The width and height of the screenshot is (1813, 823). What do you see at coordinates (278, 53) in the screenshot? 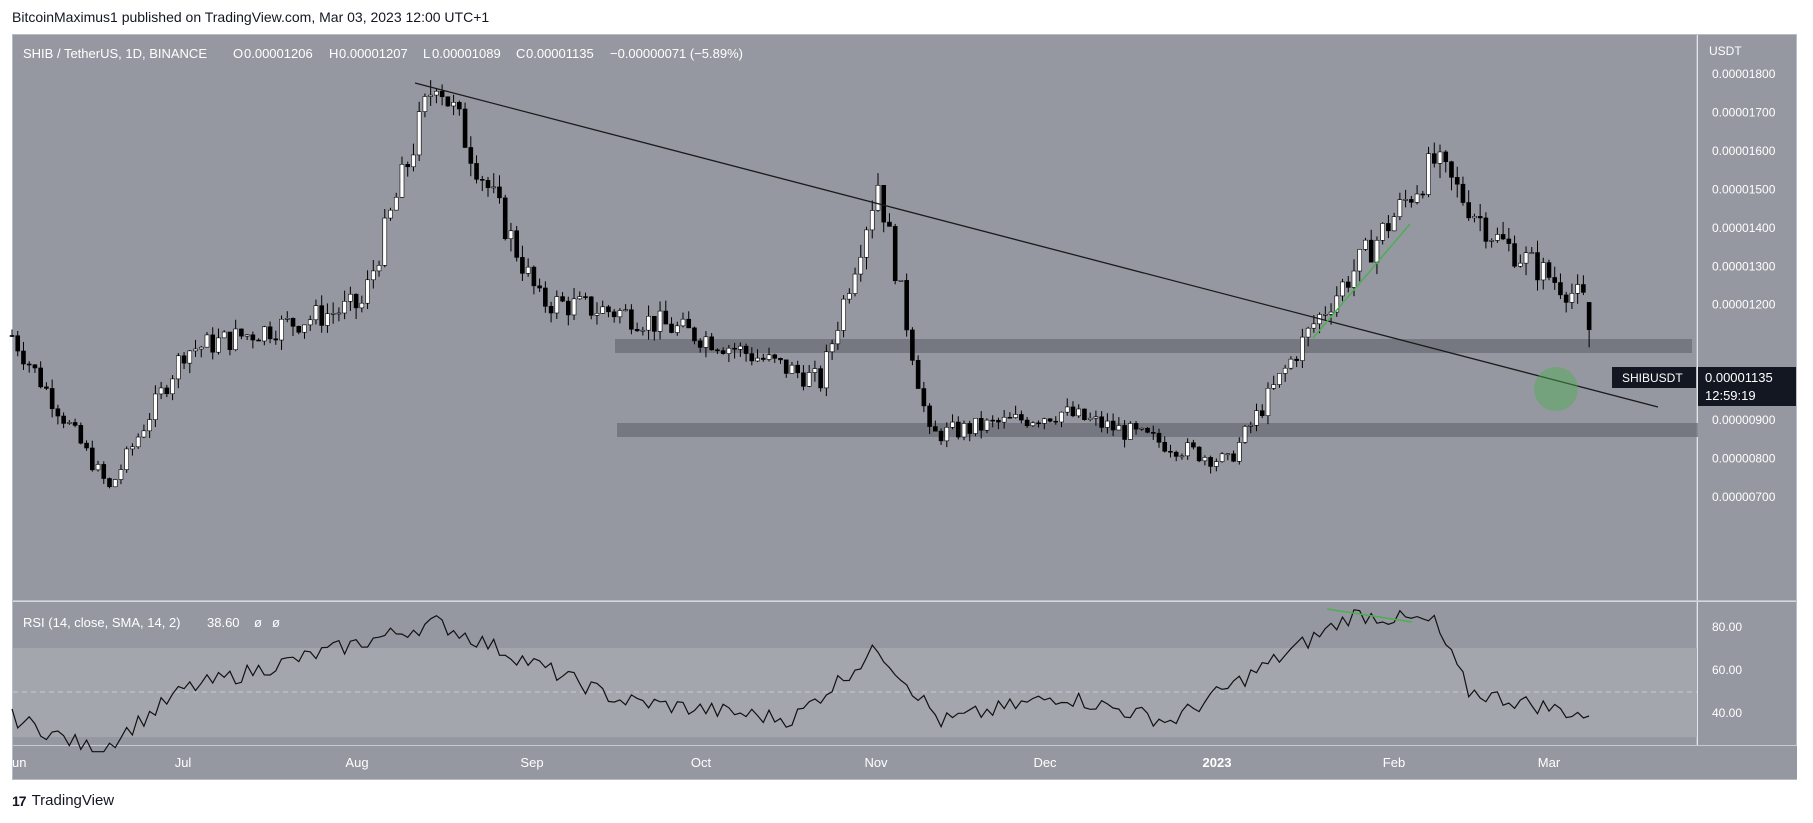
I see `ohlc-o-value: 0.00001206` at bounding box center [278, 53].